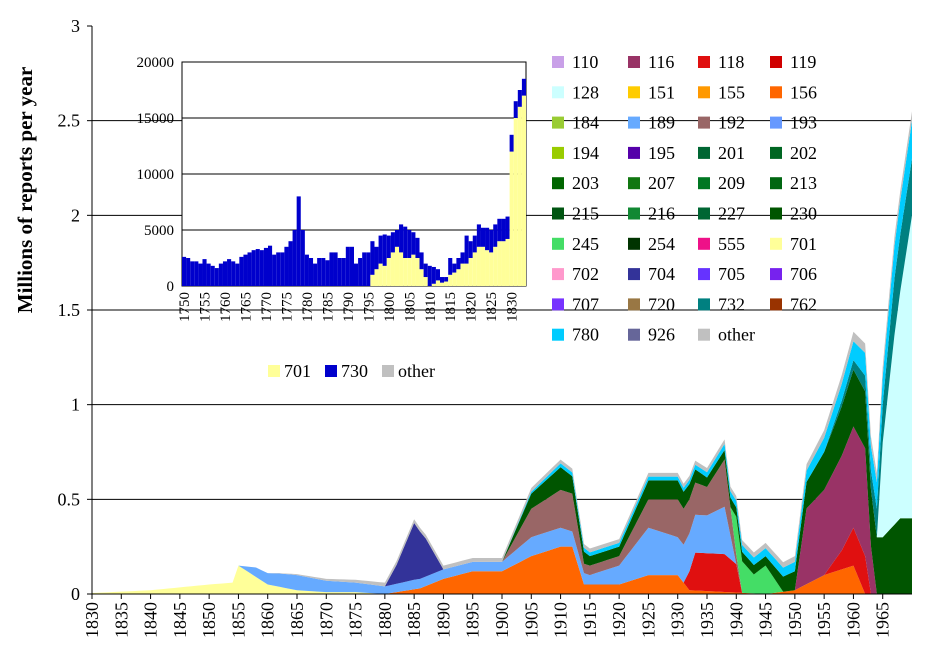 The image size is (930, 670). I want to click on x-tick-label: 1840, so click(151, 620).